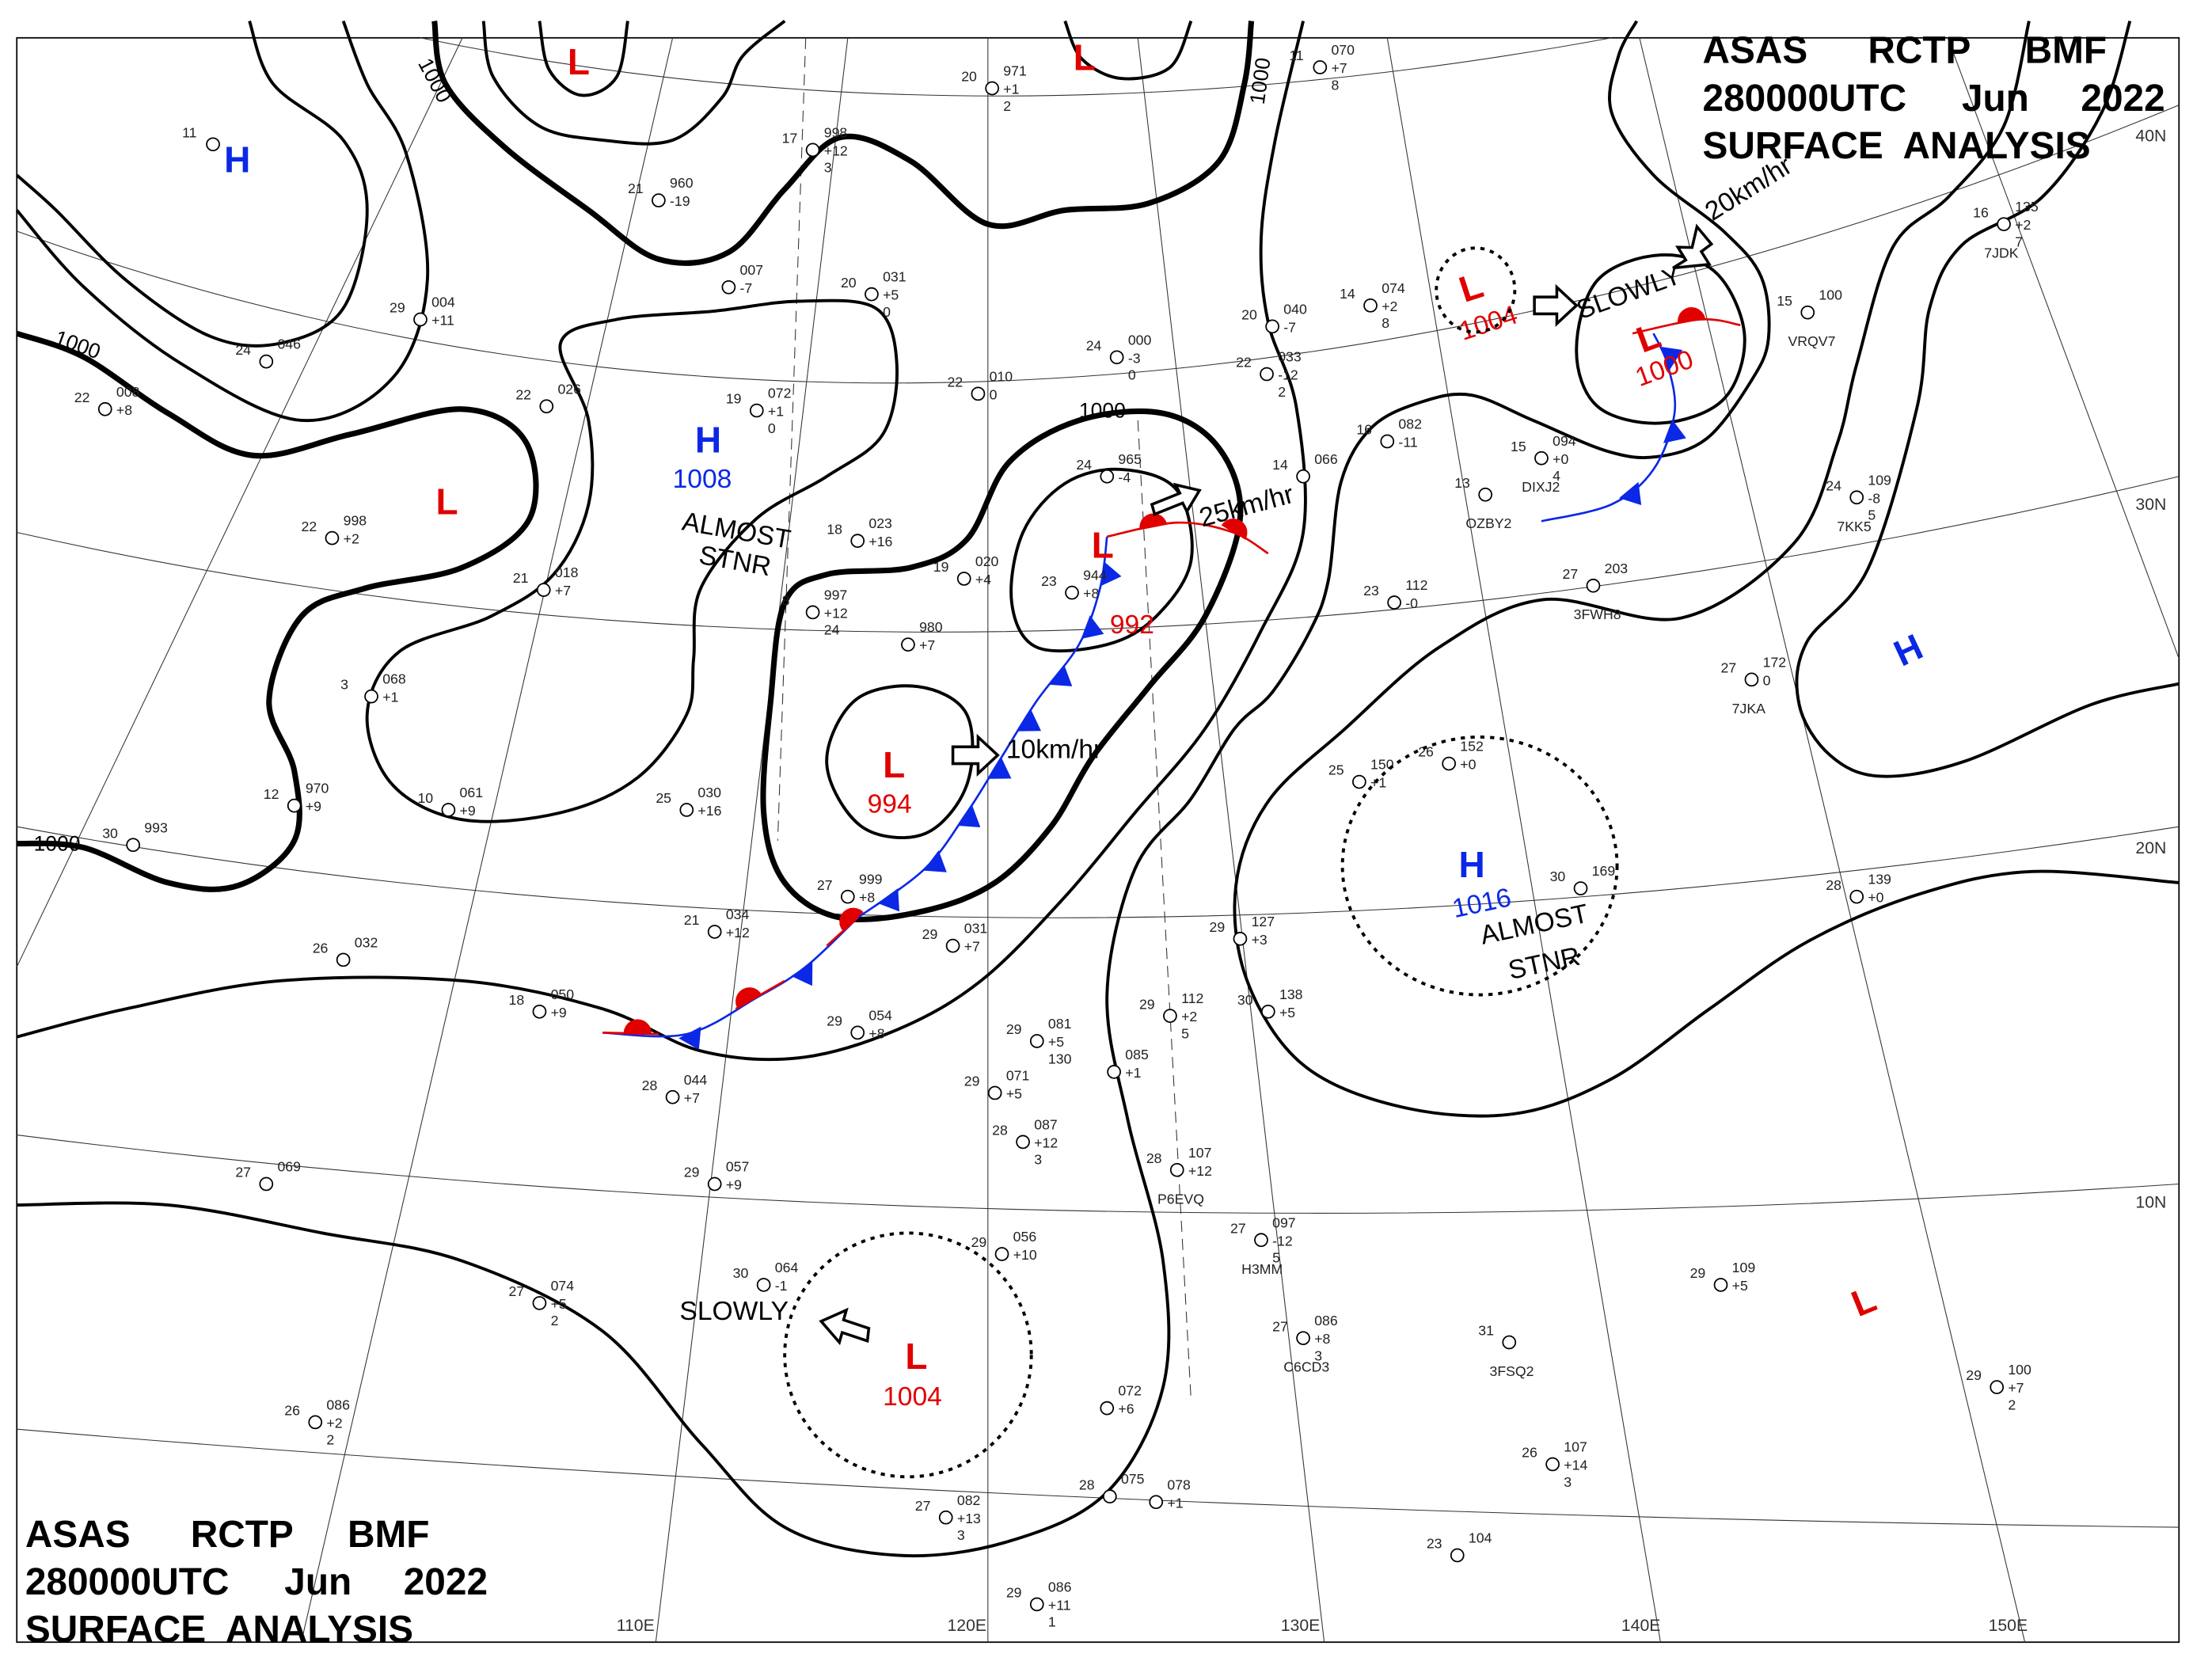 Image resolution: width=2193 pixels, height=1680 pixels. What do you see at coordinates (289, 344) in the screenshot?
I see `station-pressure: 046` at bounding box center [289, 344].